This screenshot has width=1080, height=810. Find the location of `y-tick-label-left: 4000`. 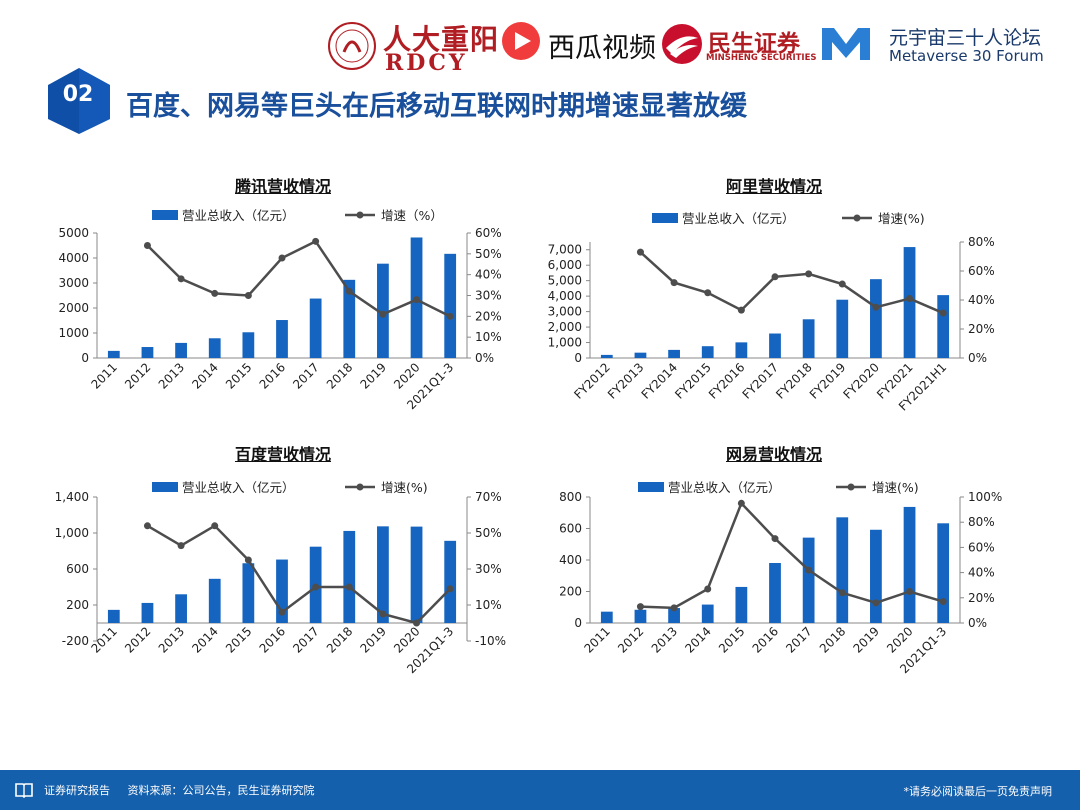

y-tick-label-left: 4000 is located at coordinates (73, 258).